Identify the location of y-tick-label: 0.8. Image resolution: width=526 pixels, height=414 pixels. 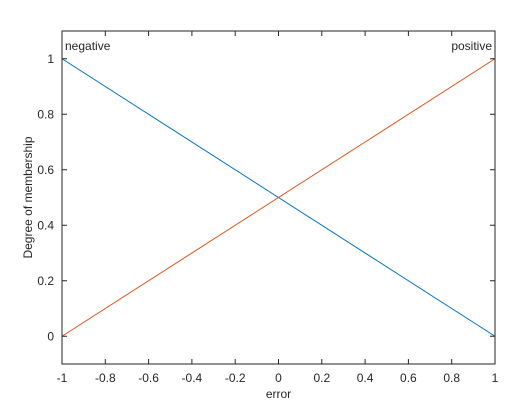
(45, 114).